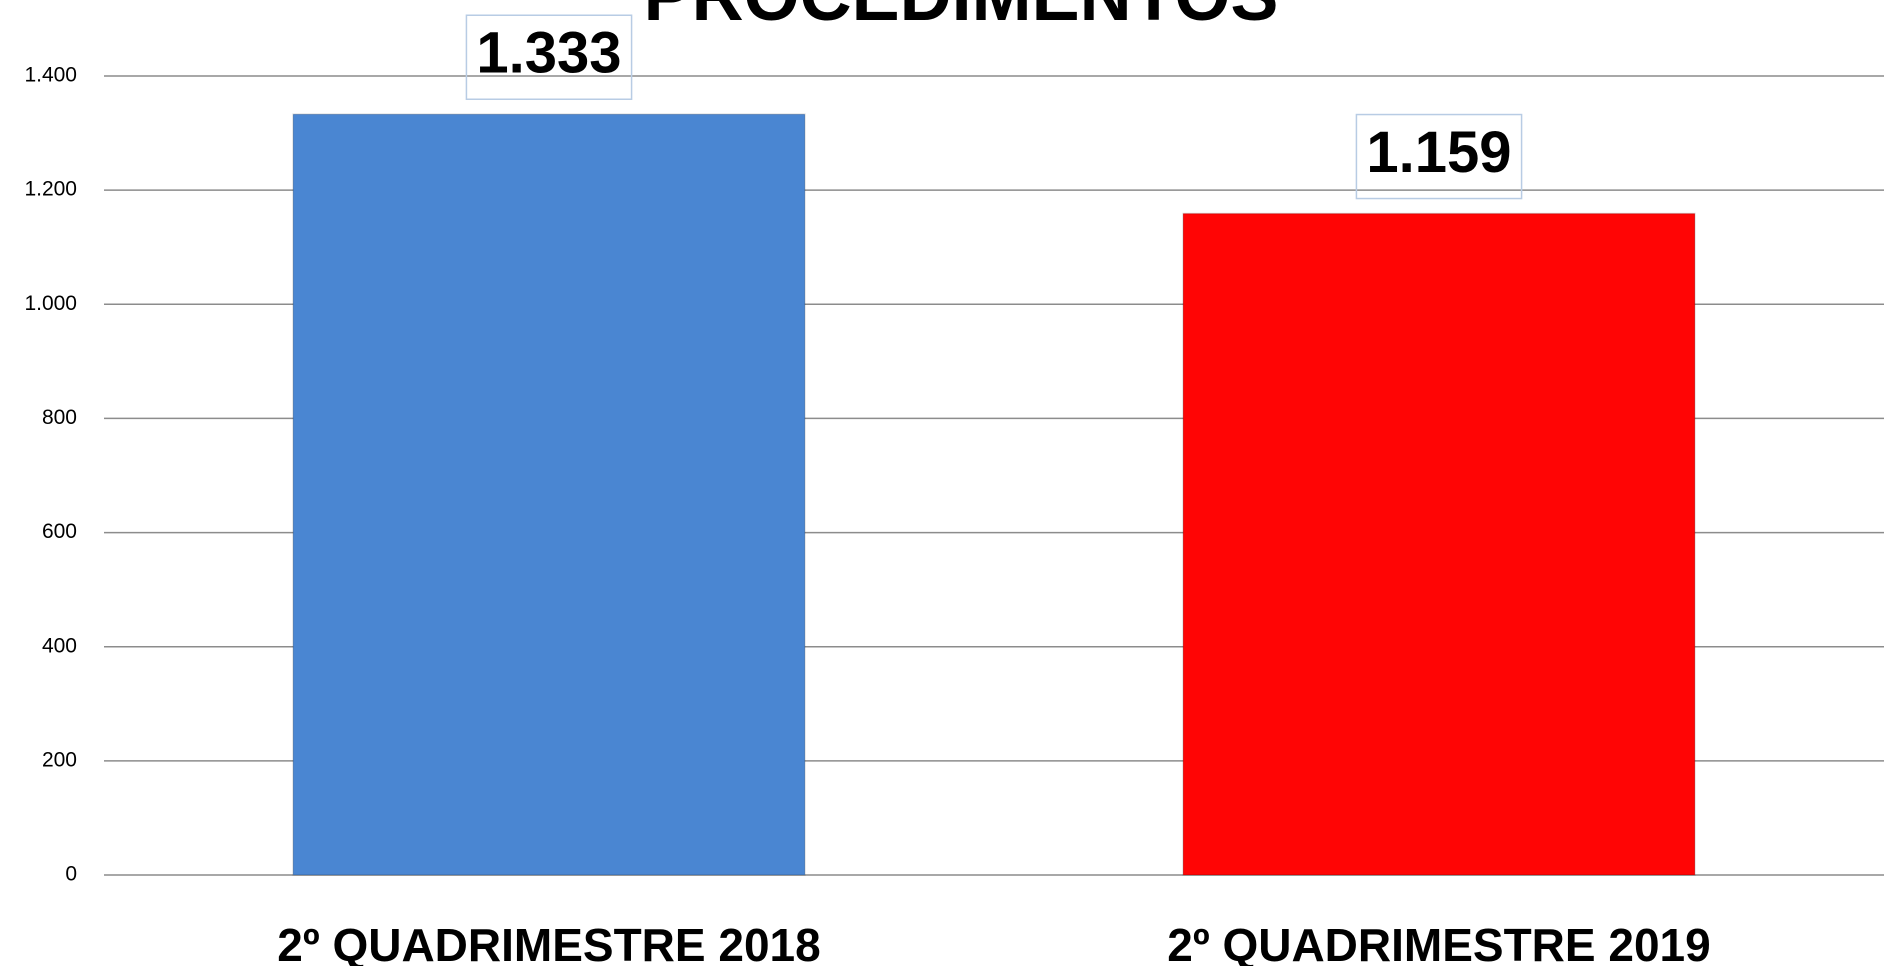 The image size is (1884, 966). Describe the element at coordinates (548, 53) in the screenshot. I see `data-label: 1.333` at that location.